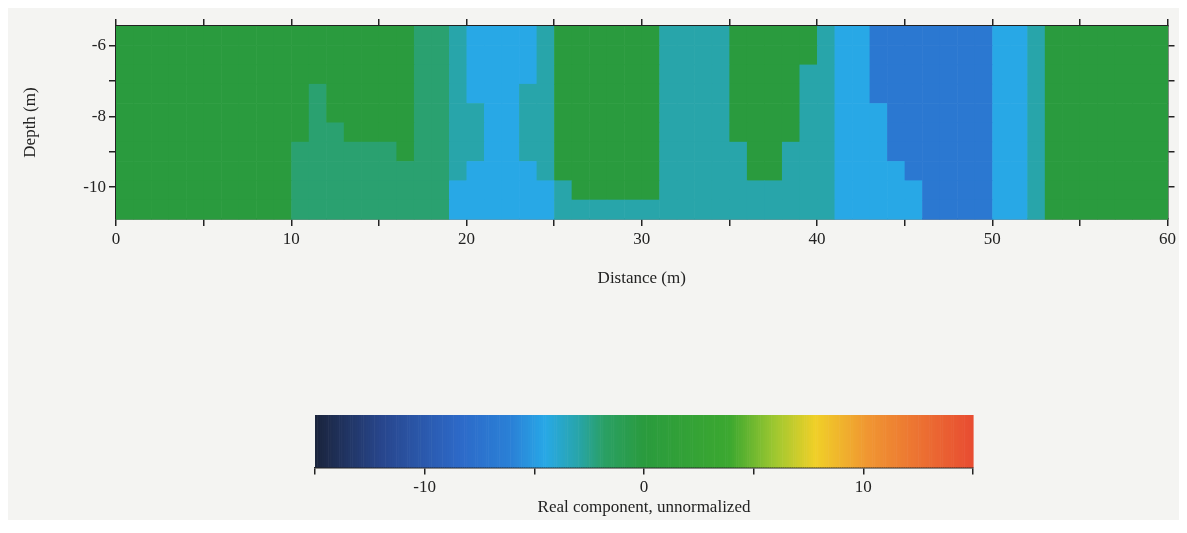  What do you see at coordinates (291, 238) in the screenshot?
I see `x-tick-label: 10` at bounding box center [291, 238].